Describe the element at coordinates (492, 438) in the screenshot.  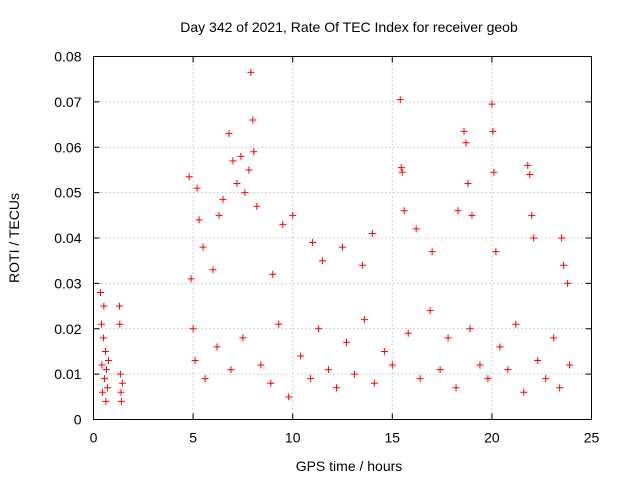
I see `x-tick-label: 20` at that location.